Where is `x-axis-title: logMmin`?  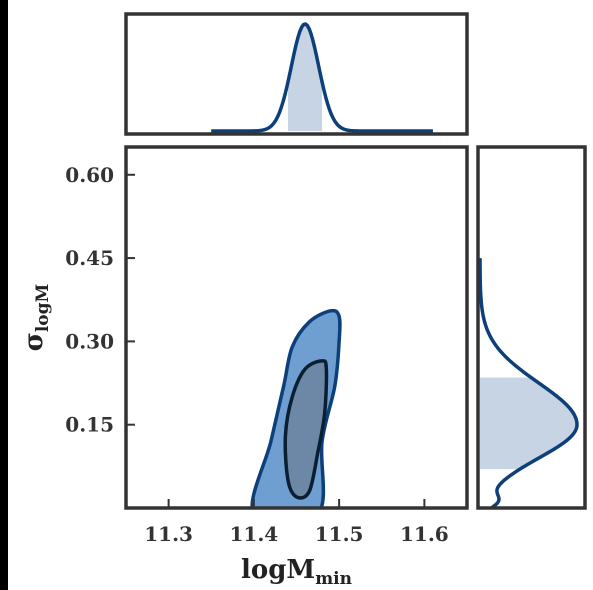 x-axis-title: logMmin is located at coordinates (296, 572).